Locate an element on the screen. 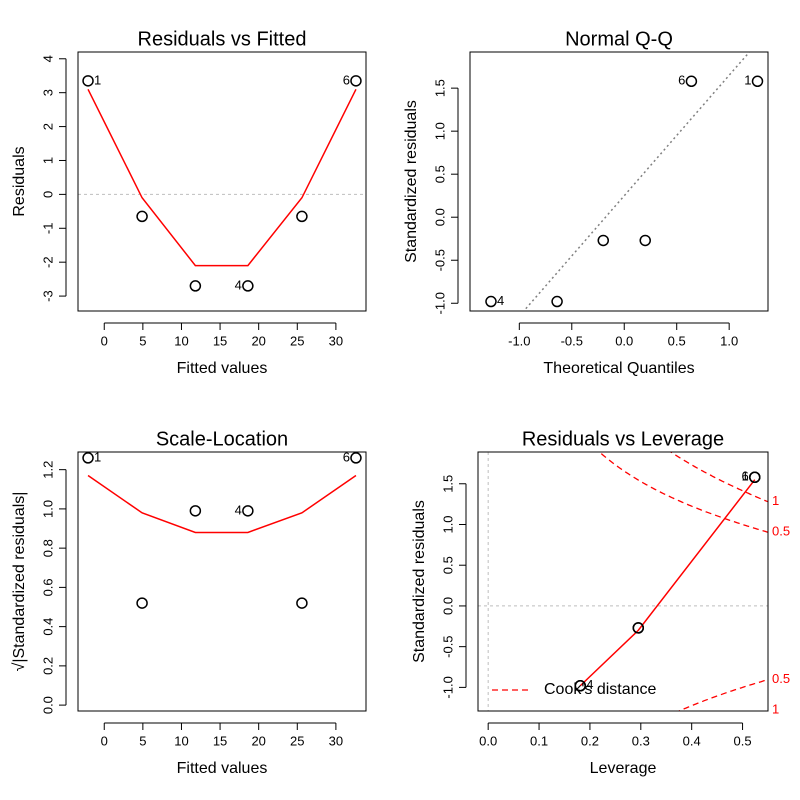 This screenshot has height=800, width=800. x-tick-label: 0 is located at coordinates (104, 740).